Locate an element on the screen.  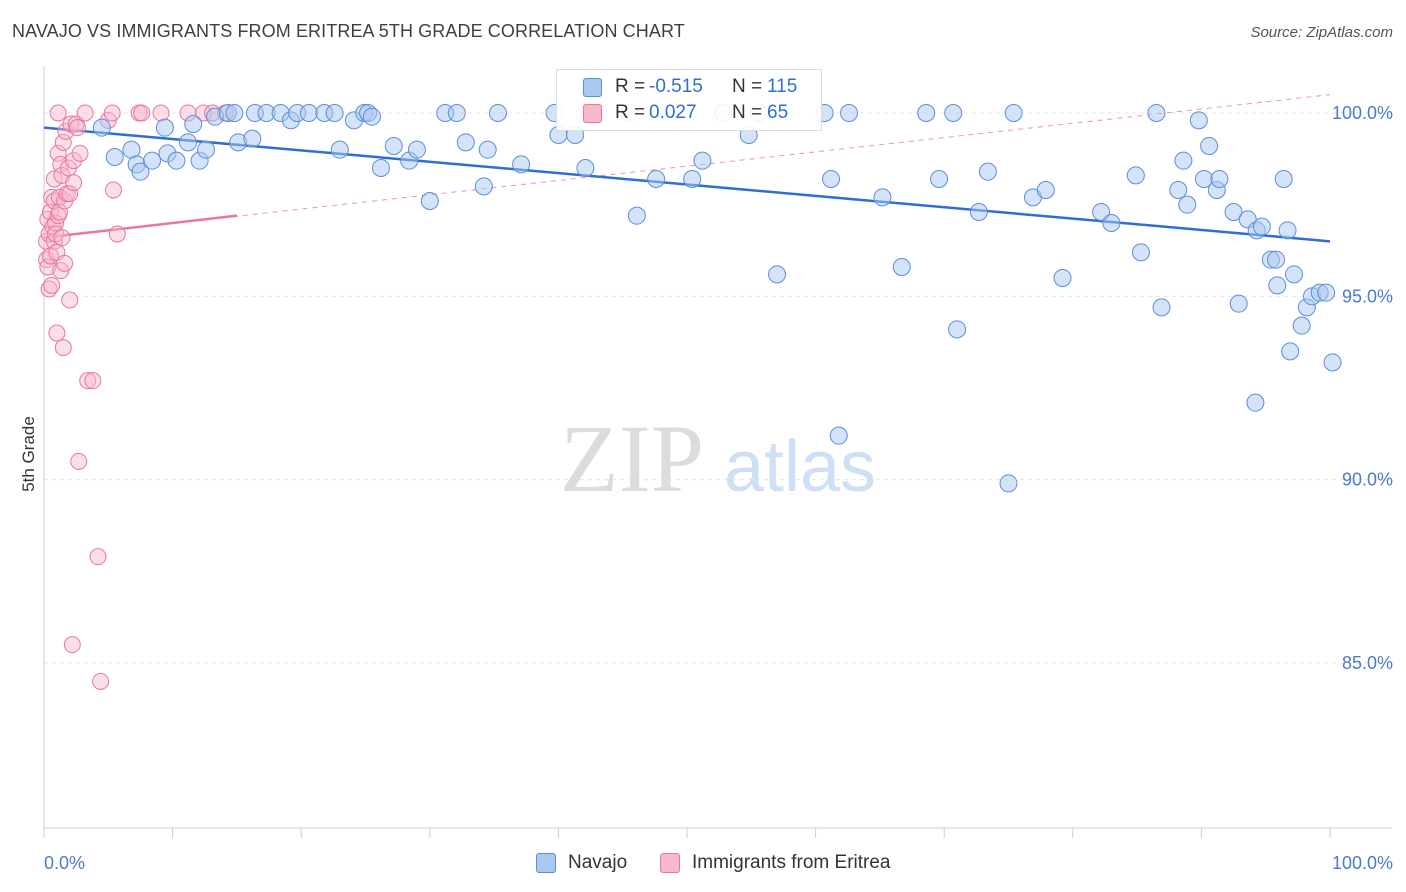
navajo-n-label: N = is located at coordinates (747, 86).